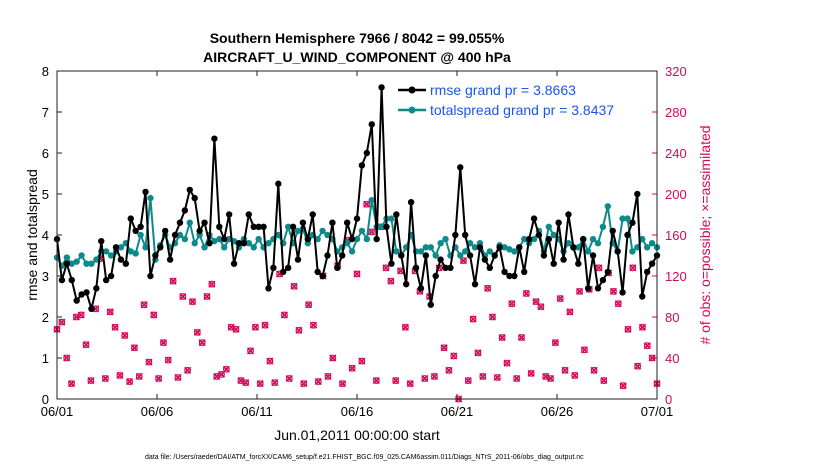 The image size is (830, 470). I want to click on y2-axis-label: # of obs: o=possible; ×=assimilated, so click(705, 234).